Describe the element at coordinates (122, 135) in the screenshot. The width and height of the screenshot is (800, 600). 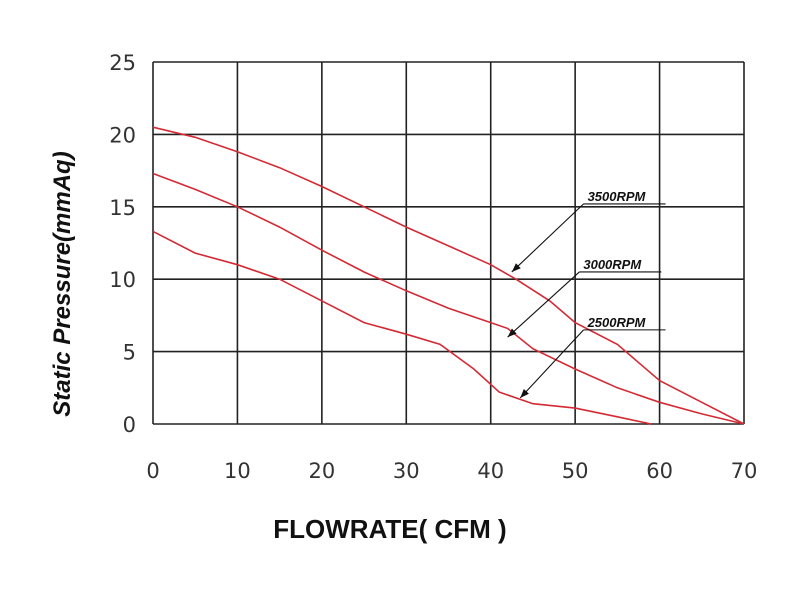
I see `y-tick-label: 20` at that location.